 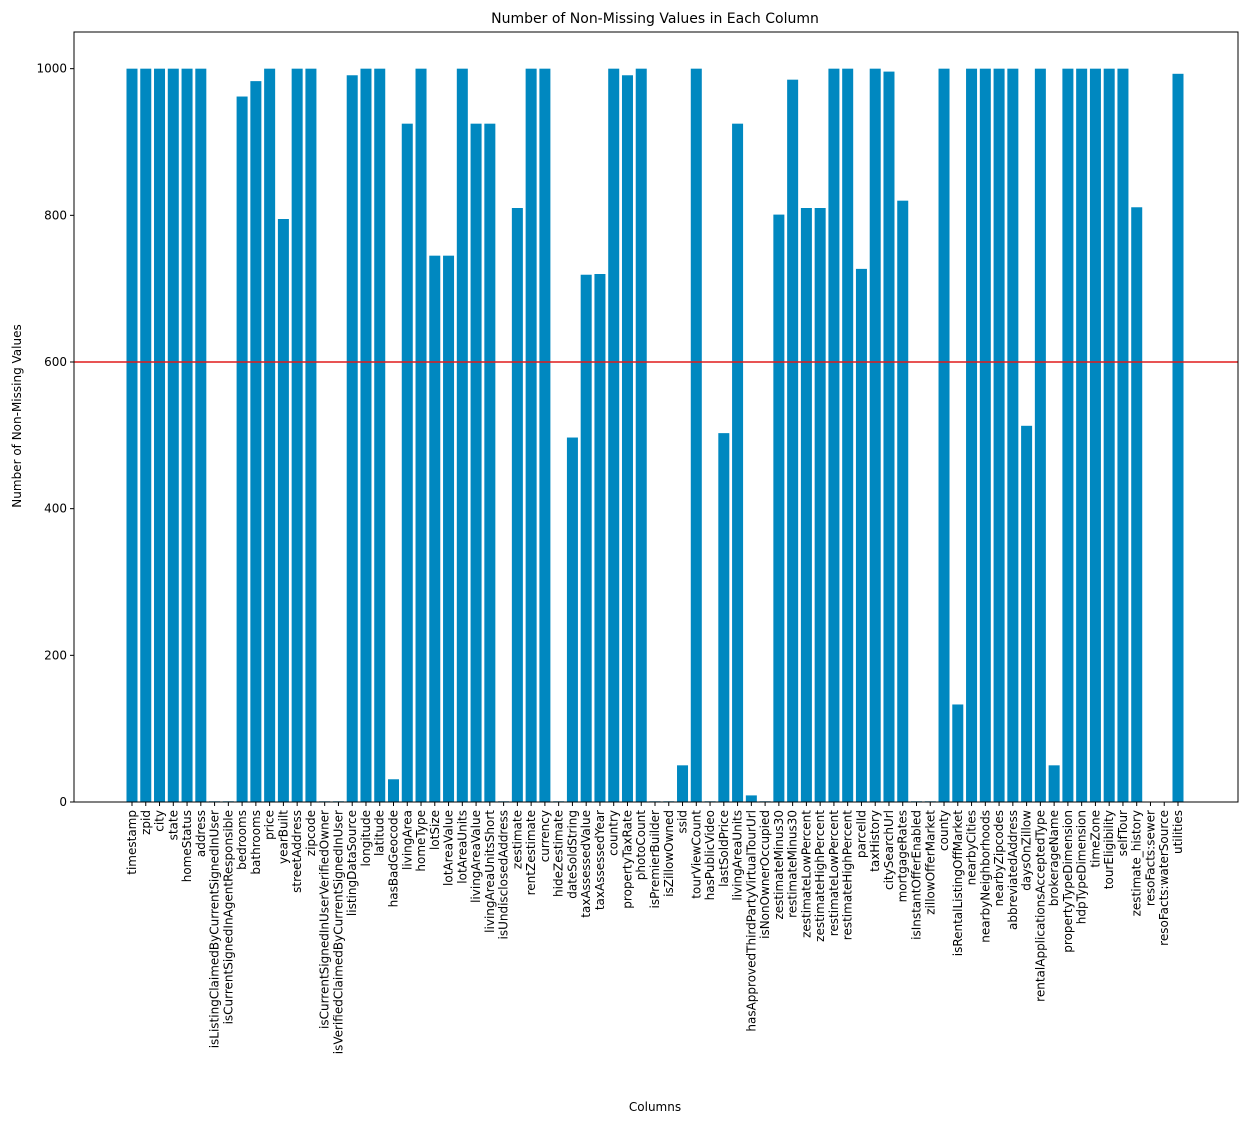 What do you see at coordinates (972, 847) in the screenshot?
I see `x-tick-label: nearbyCities` at bounding box center [972, 847].